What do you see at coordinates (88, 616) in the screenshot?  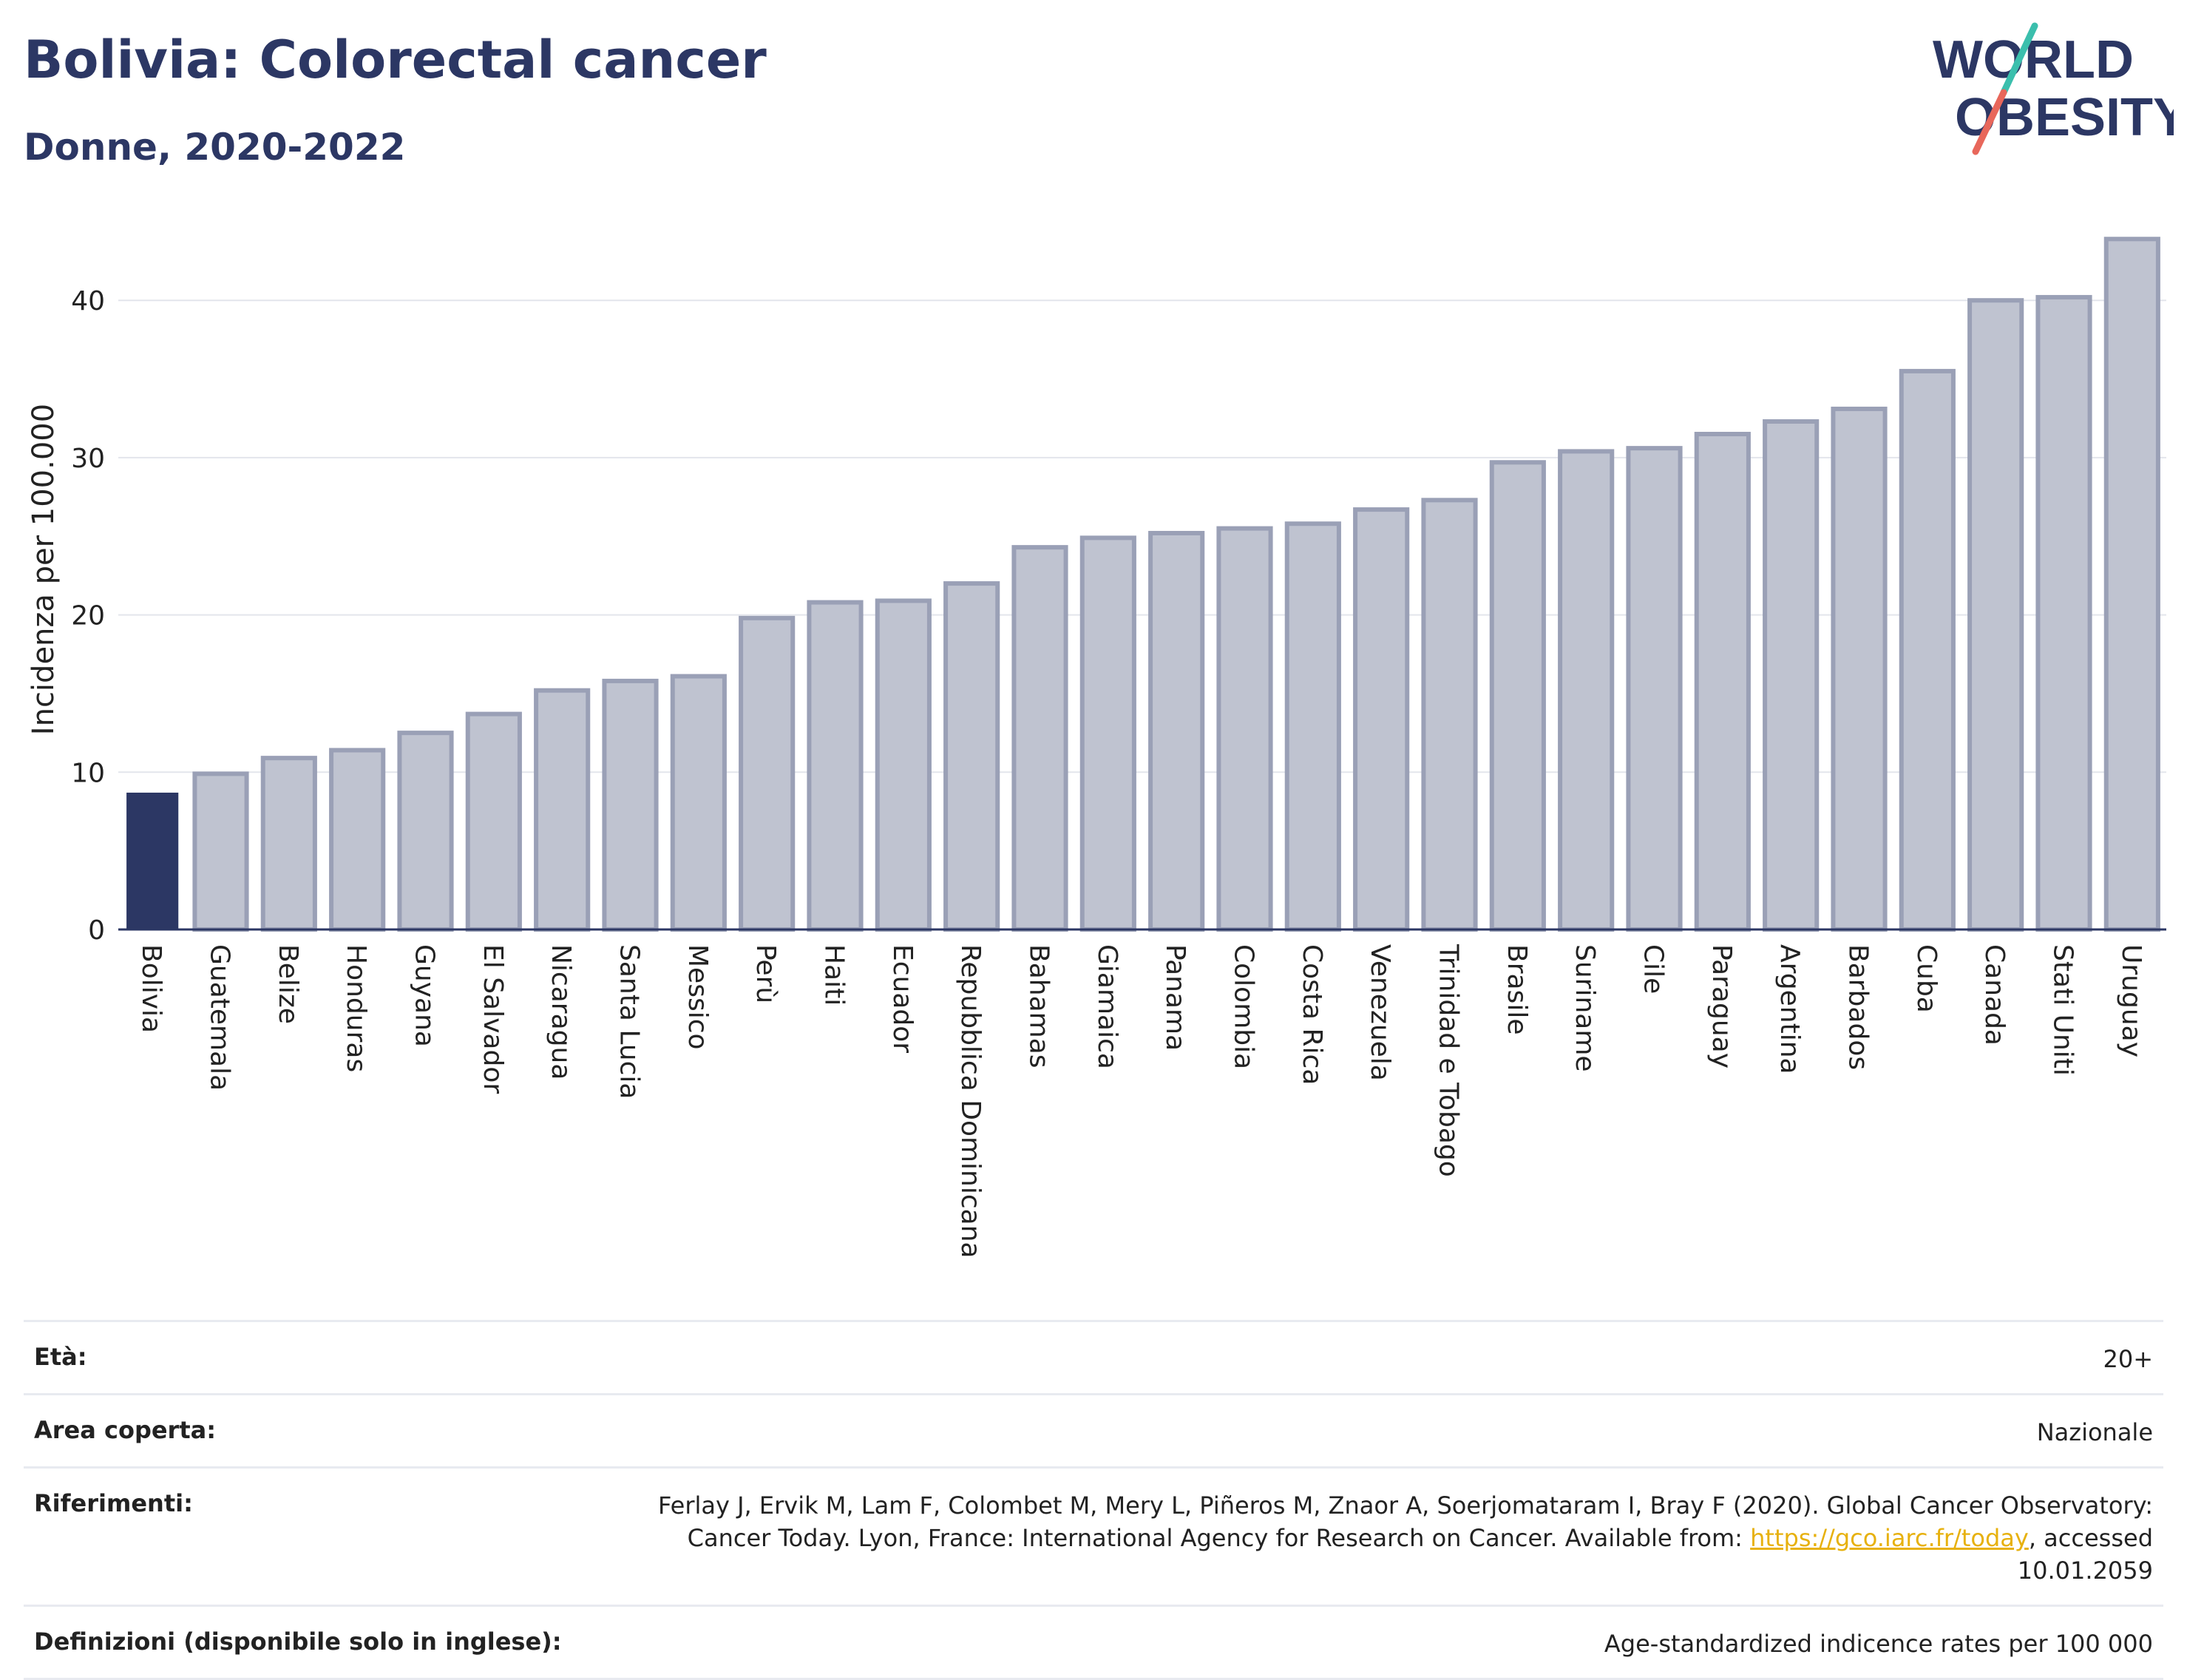 I see `y-tick-label: 20` at bounding box center [88, 616].